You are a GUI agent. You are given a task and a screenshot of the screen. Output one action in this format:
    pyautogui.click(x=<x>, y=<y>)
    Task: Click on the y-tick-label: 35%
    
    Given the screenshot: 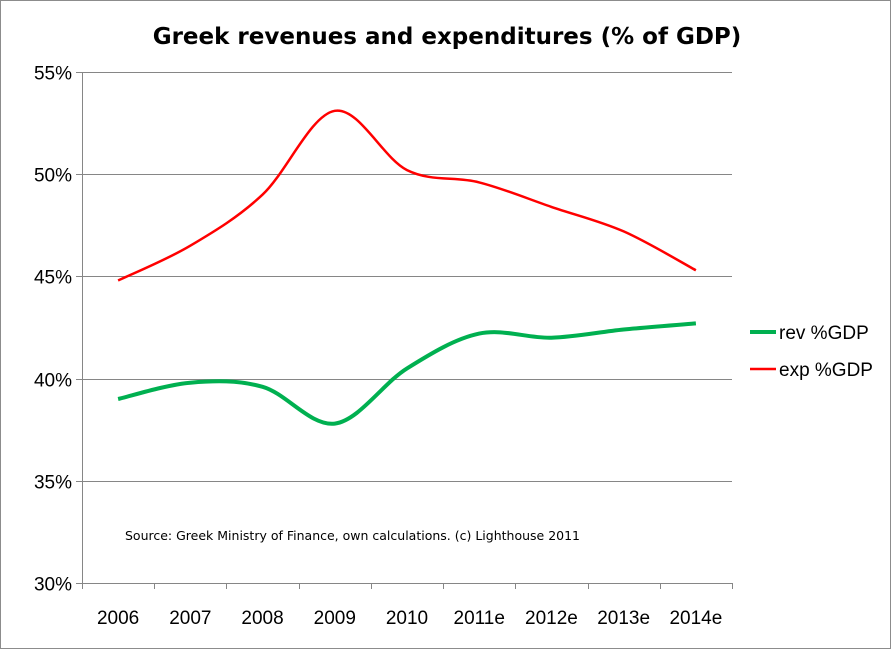 What is the action you would take?
    pyautogui.click(x=53, y=483)
    